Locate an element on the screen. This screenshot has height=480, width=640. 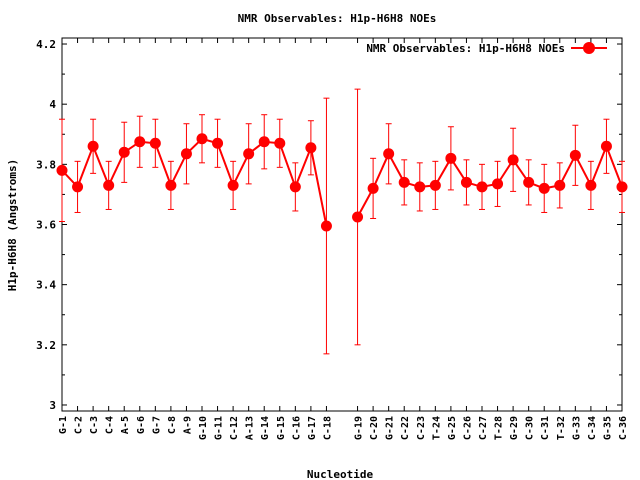
legend-label: NMR Observables: H1p-H6H8 NOEs is located at coordinates (465, 48).